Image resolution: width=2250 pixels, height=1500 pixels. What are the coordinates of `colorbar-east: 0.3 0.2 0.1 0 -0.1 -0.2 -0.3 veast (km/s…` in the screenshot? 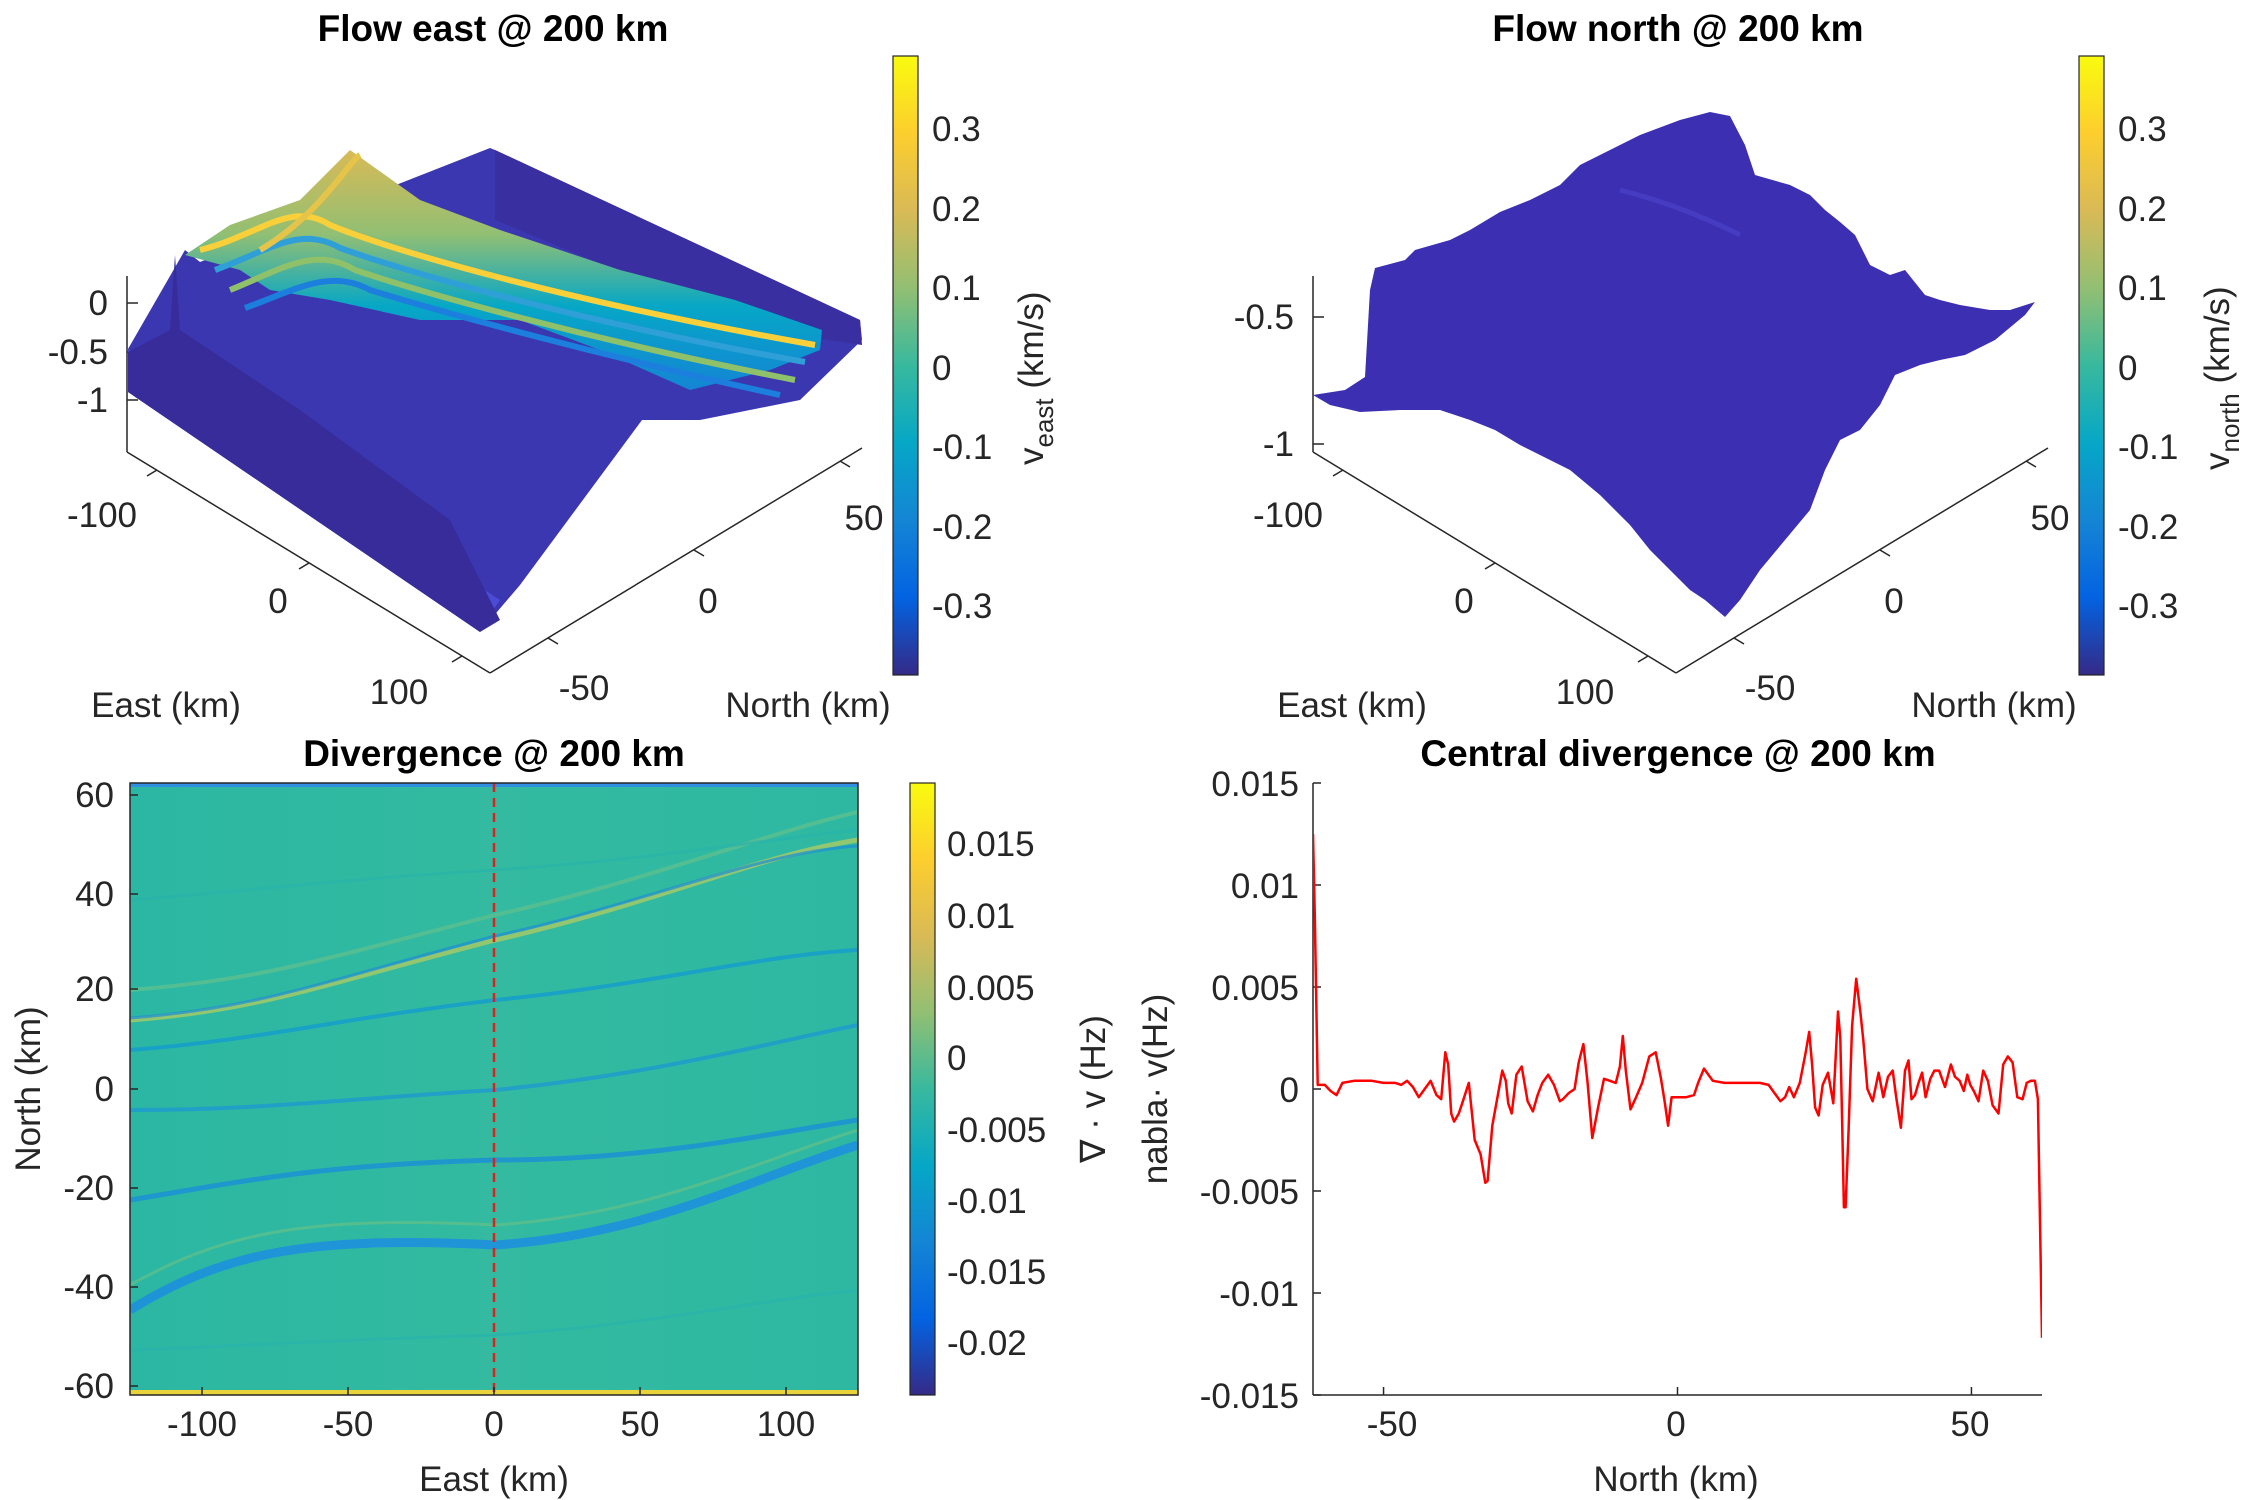 It's located at (975, 365).